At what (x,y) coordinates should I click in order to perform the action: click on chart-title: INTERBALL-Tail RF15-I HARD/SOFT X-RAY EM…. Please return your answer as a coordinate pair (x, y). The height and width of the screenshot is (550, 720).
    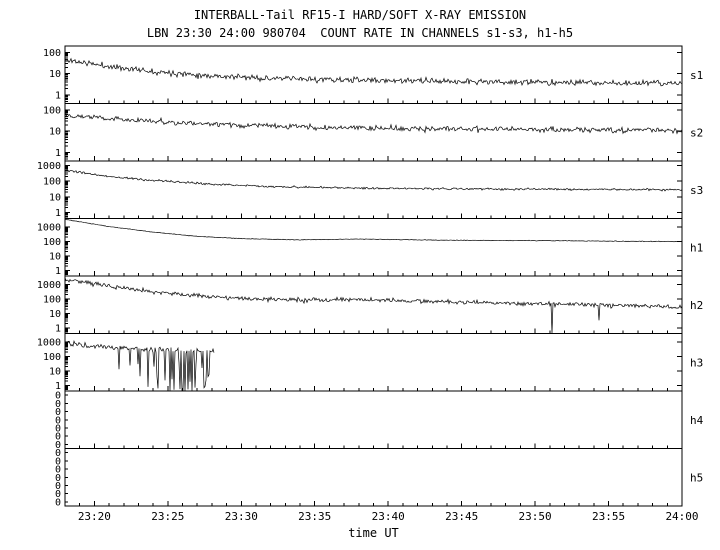
    Looking at the image, I should click on (360, 15).